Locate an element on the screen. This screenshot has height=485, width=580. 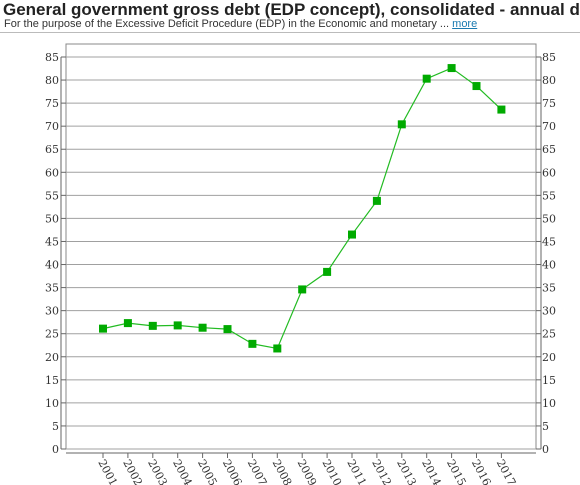
right-tick-label-70: 70 is located at coordinates (549, 126).